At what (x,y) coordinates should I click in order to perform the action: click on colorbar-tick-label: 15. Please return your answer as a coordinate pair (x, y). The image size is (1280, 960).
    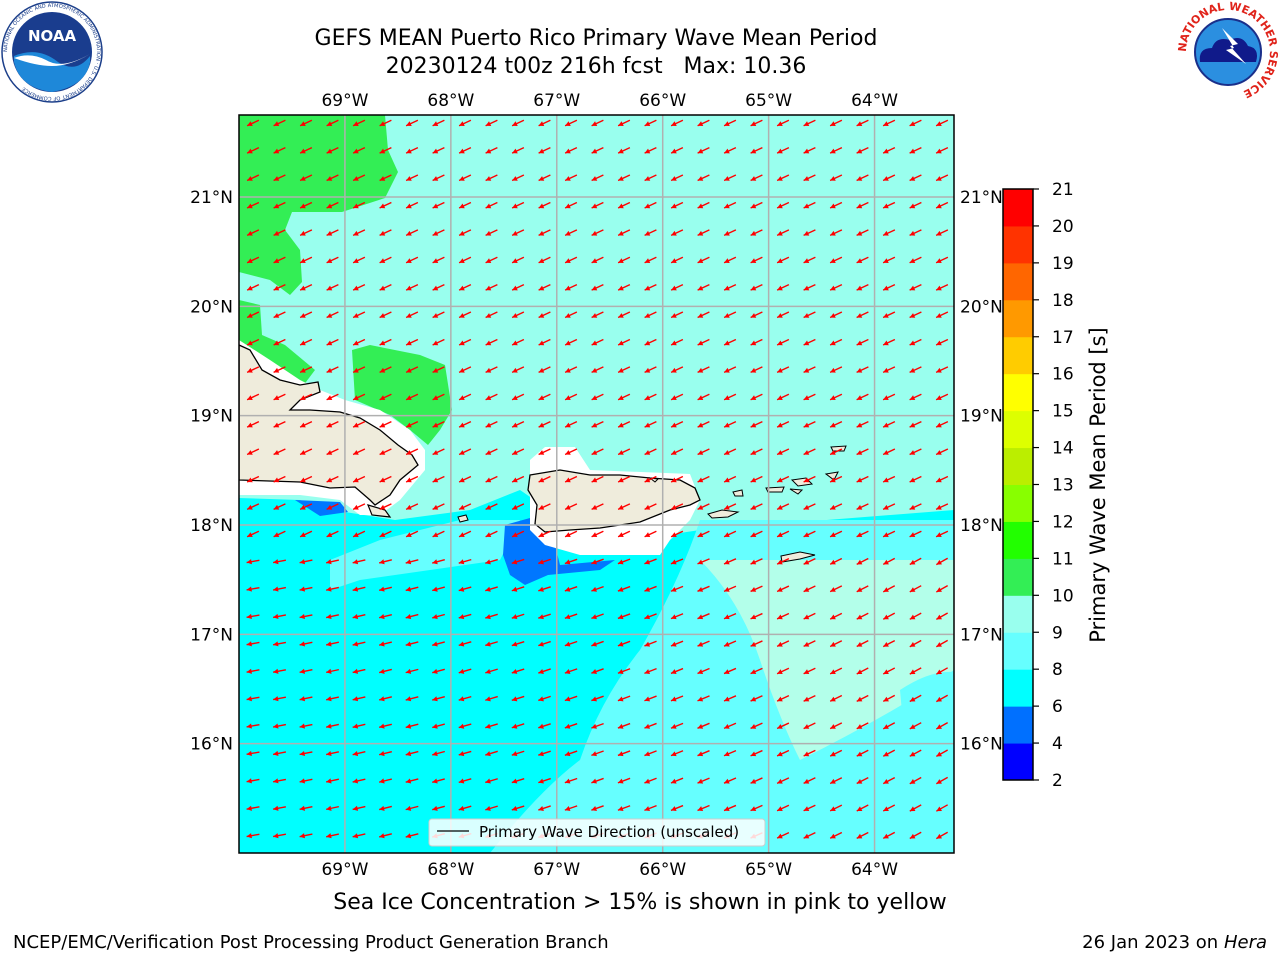
    Looking at the image, I should click on (1063, 412).